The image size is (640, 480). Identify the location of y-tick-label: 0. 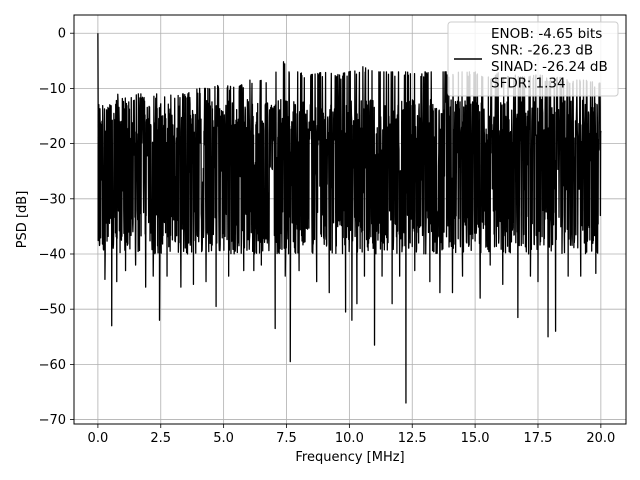
(62, 34).